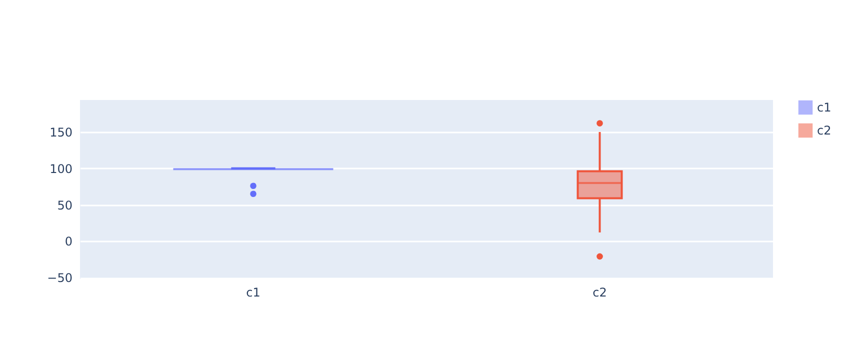 Image resolution: width=859 pixels, height=360 pixels. What do you see at coordinates (64, 205) in the screenshot?
I see `y-tick-label: 50` at bounding box center [64, 205].